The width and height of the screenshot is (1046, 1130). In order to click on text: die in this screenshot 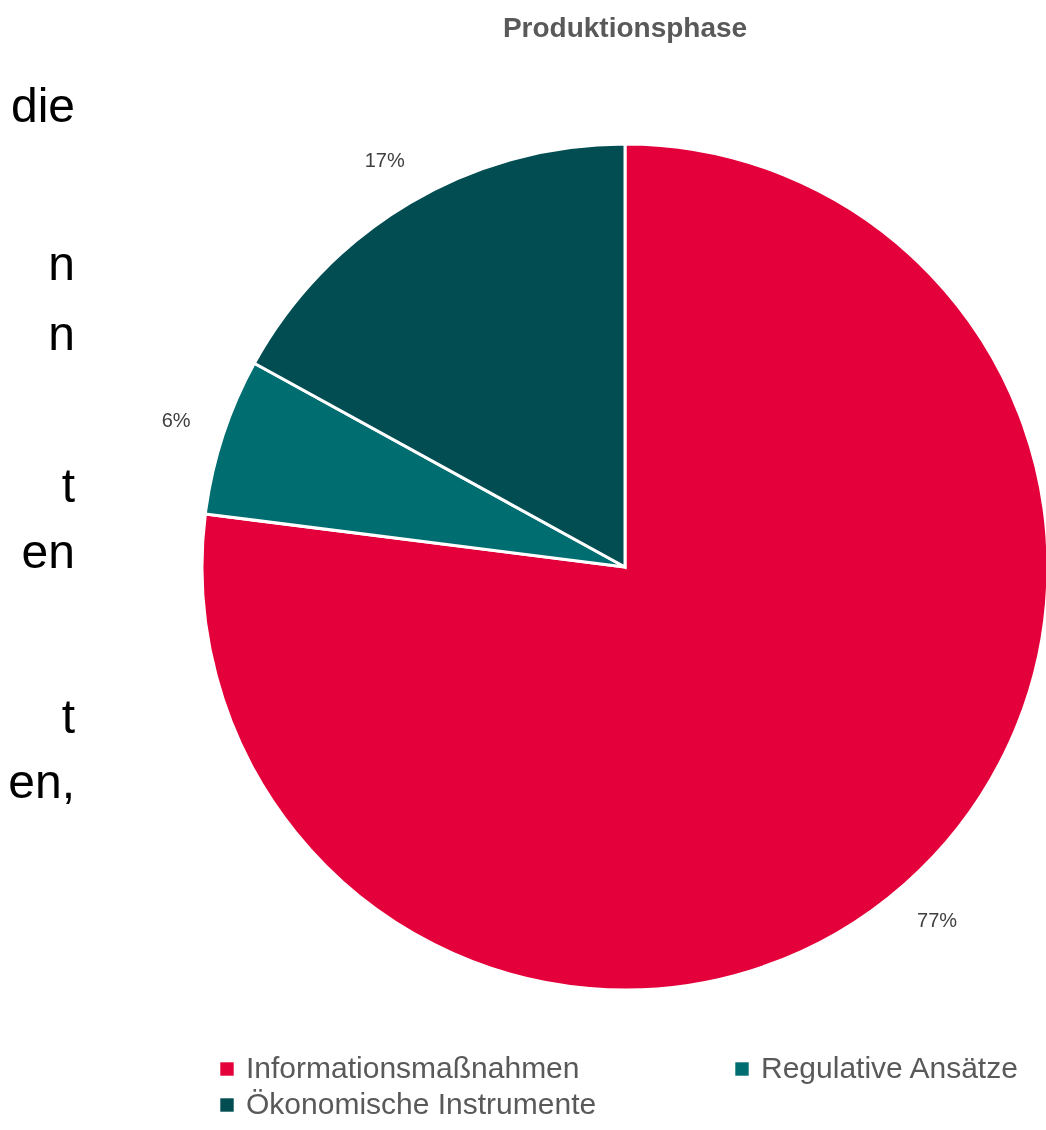, I will do `click(42, 105)`.